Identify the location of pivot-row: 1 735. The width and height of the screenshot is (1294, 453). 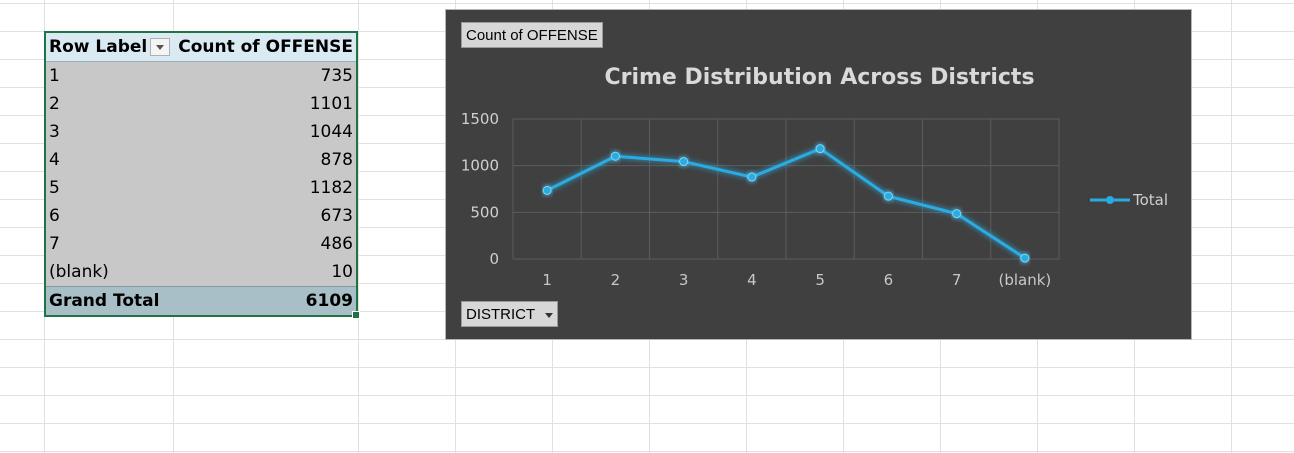
(201, 76).